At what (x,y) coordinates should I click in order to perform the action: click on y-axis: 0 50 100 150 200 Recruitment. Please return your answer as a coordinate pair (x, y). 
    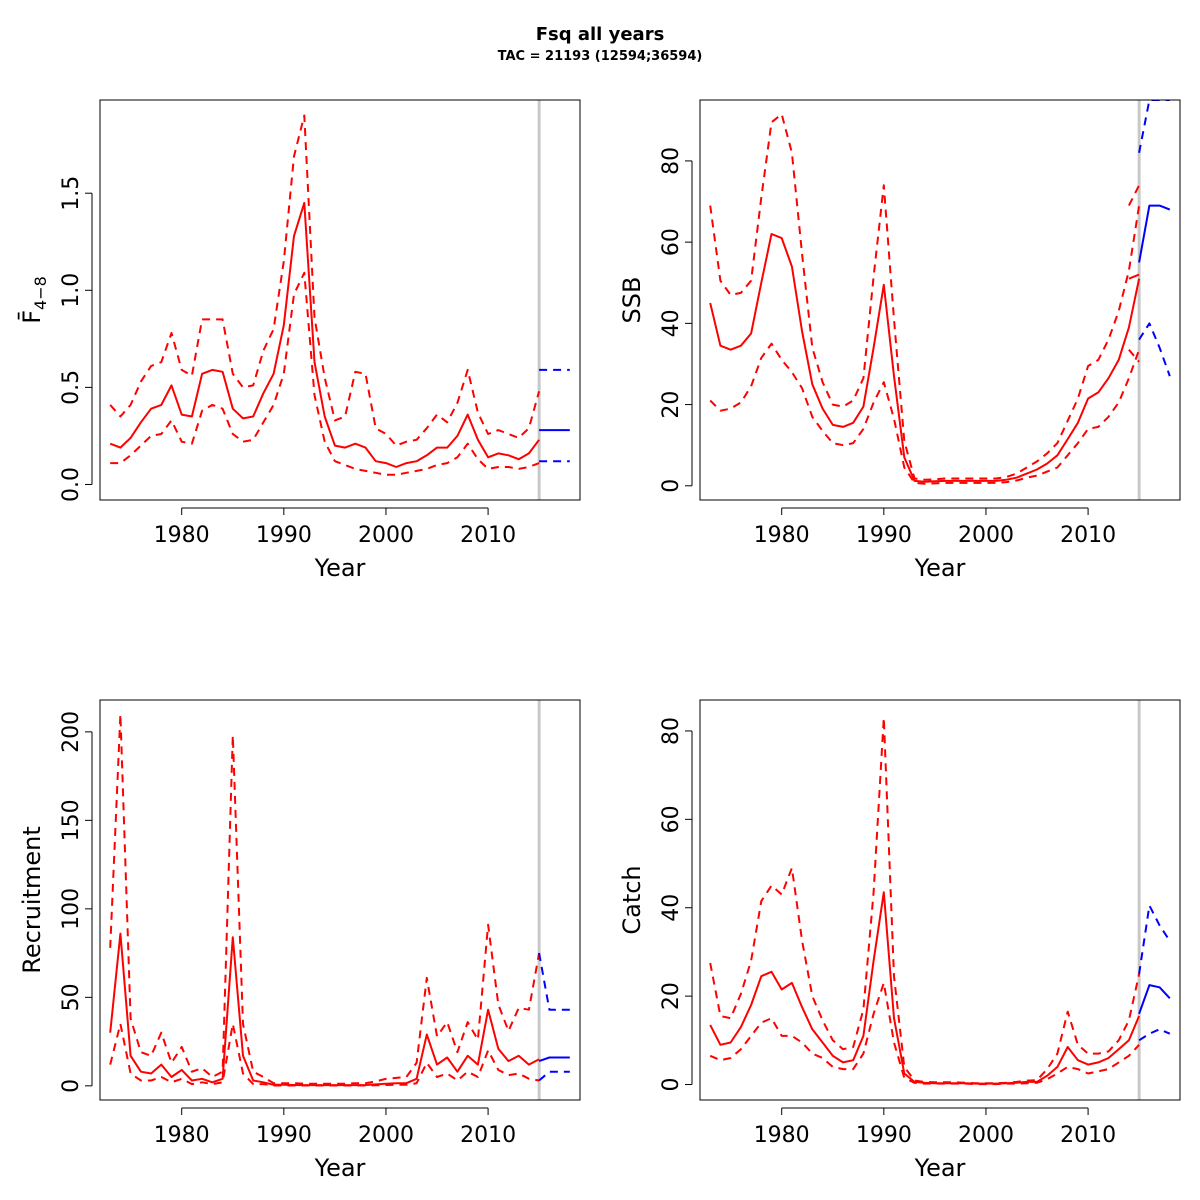
    Looking at the image, I should click on (55, 902).